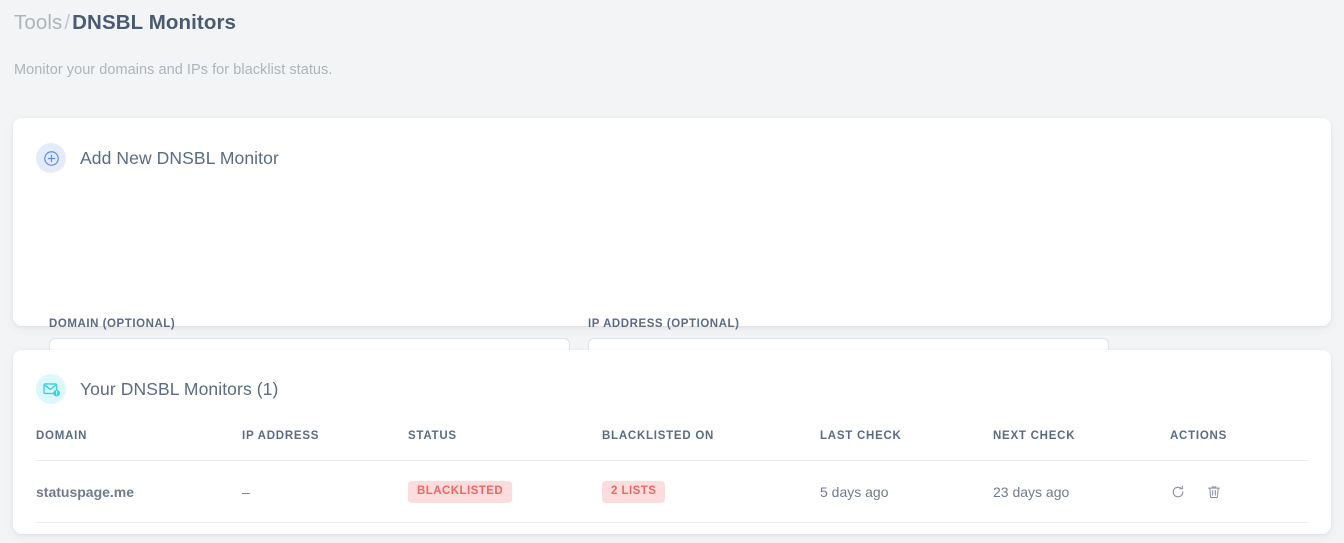  Describe the element at coordinates (505, 445) in the screenshot. I see `column-header-status: STATUS` at that location.